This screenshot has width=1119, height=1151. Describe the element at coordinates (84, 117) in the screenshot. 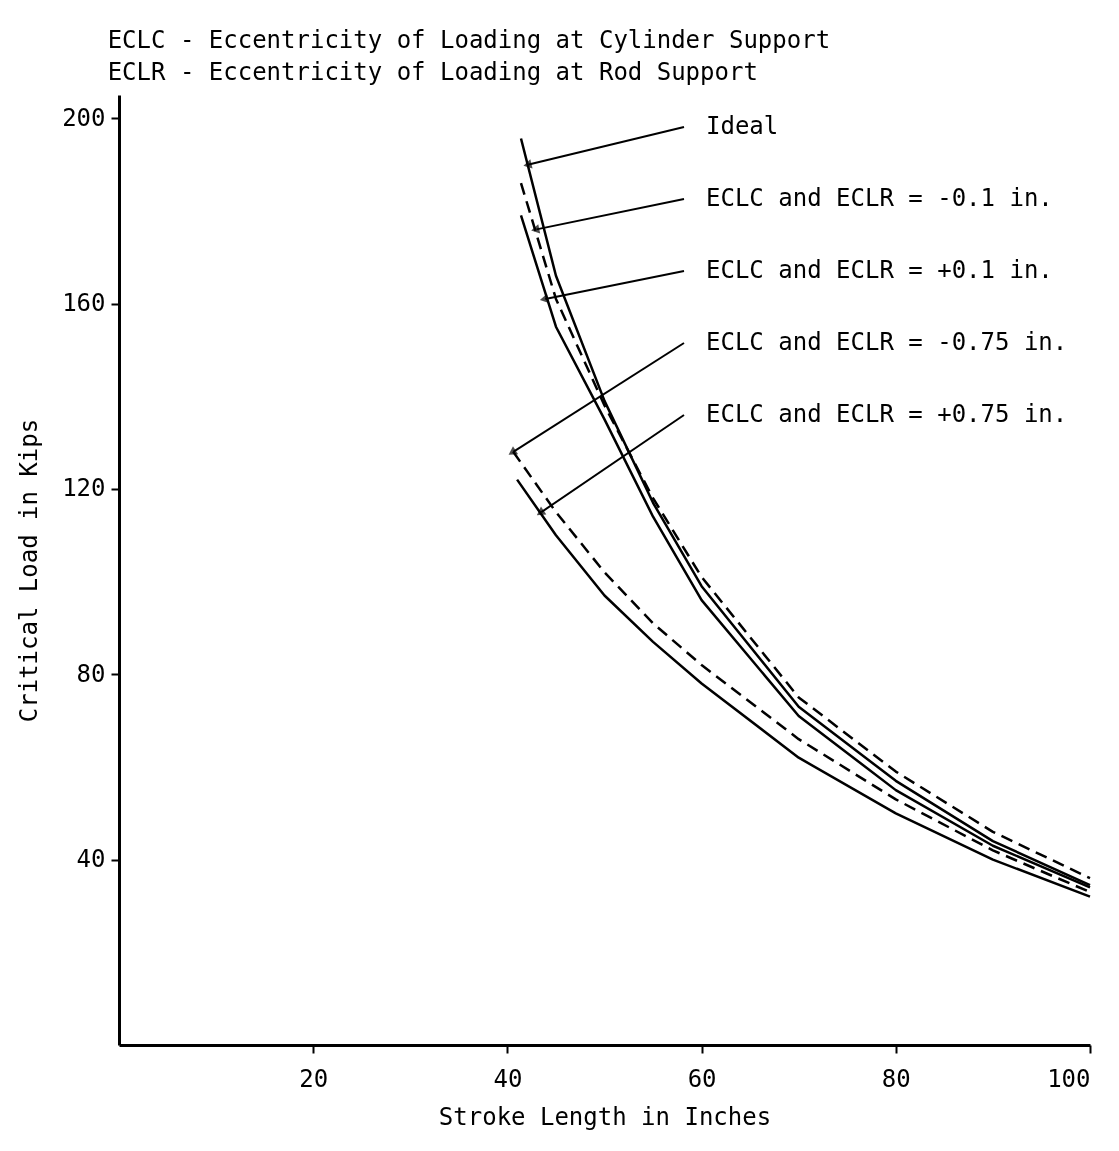

I see `y-tick-label: 200` at that location.